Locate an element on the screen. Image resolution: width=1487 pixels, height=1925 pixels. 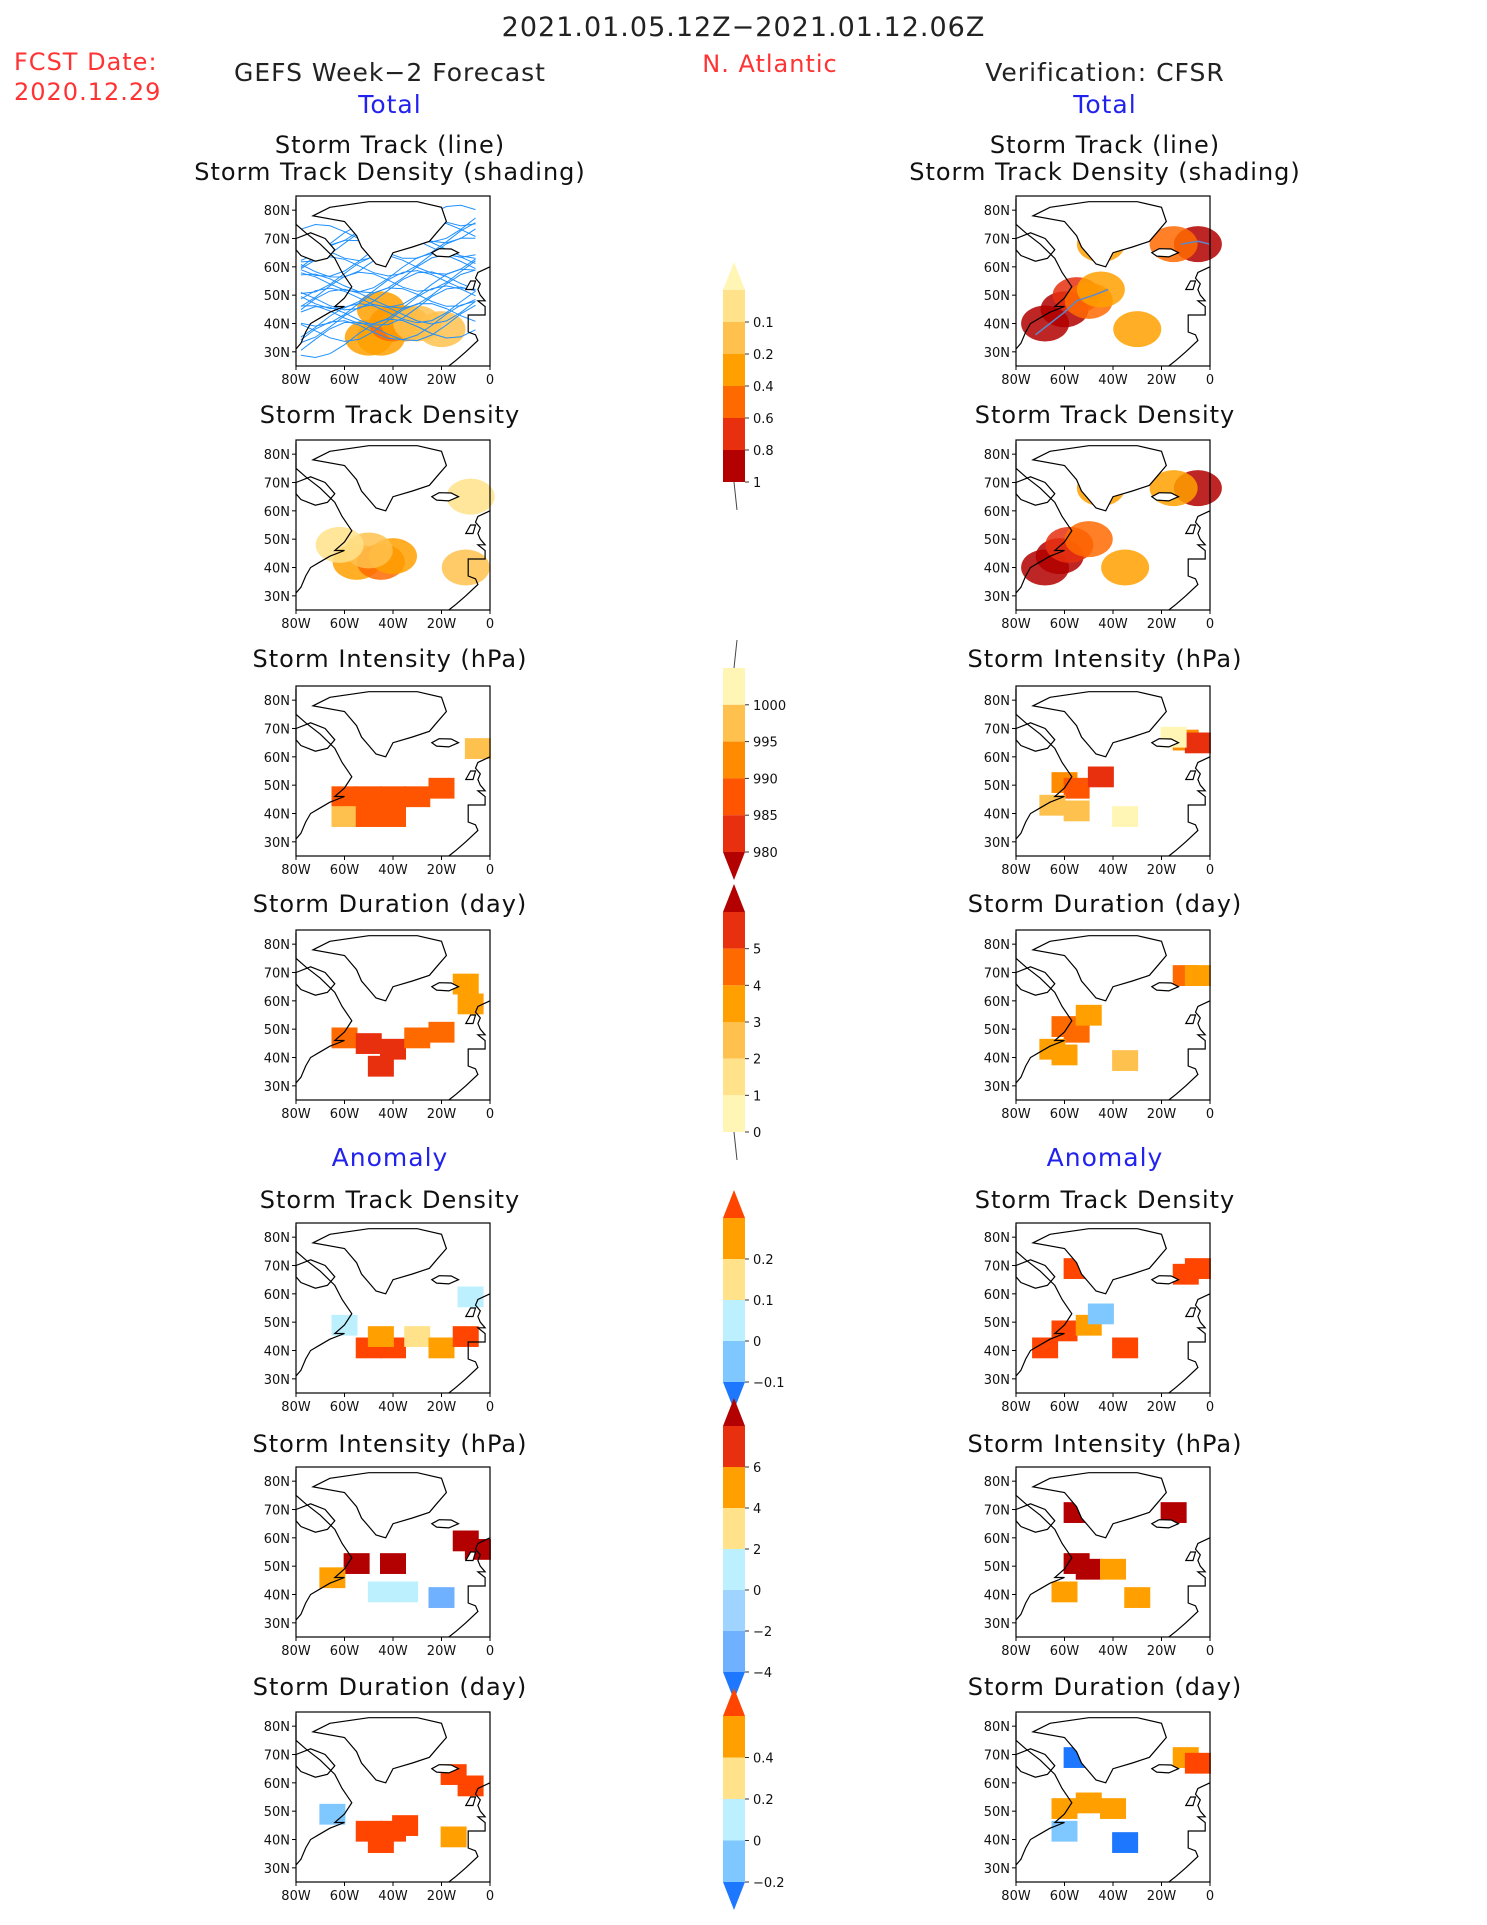
panel-subtitle: Storm Track Density (shading) is located at coordinates (390, 172).